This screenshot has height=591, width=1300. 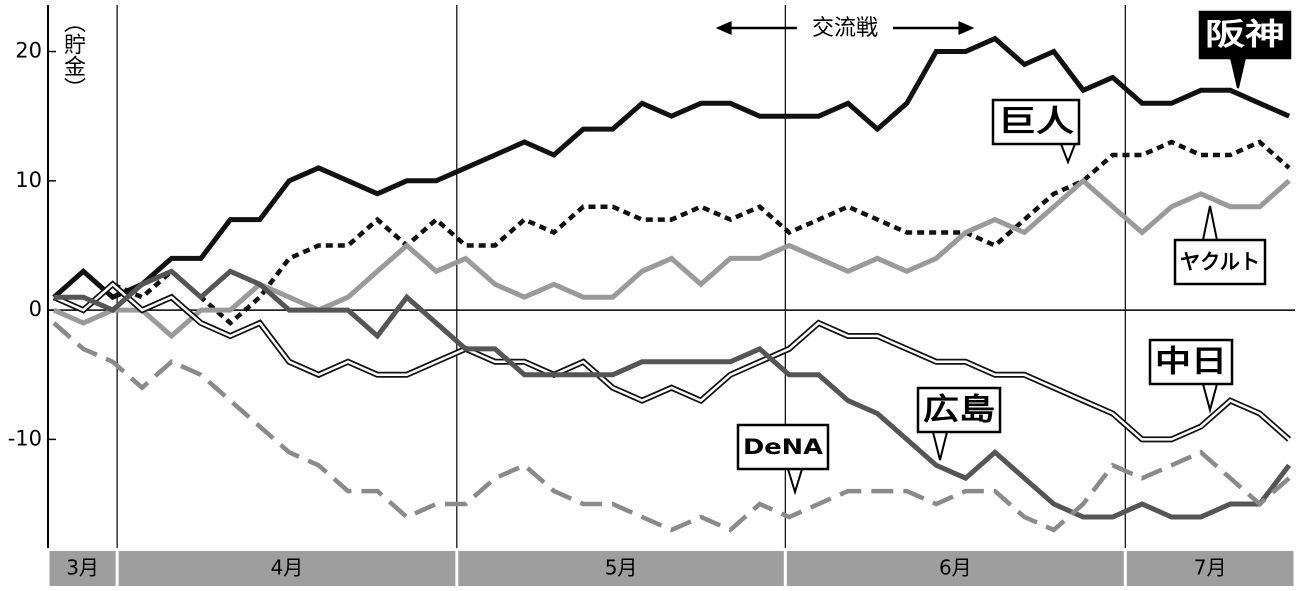 I want to click on arrow-label: 交流戦, so click(x=845, y=28).